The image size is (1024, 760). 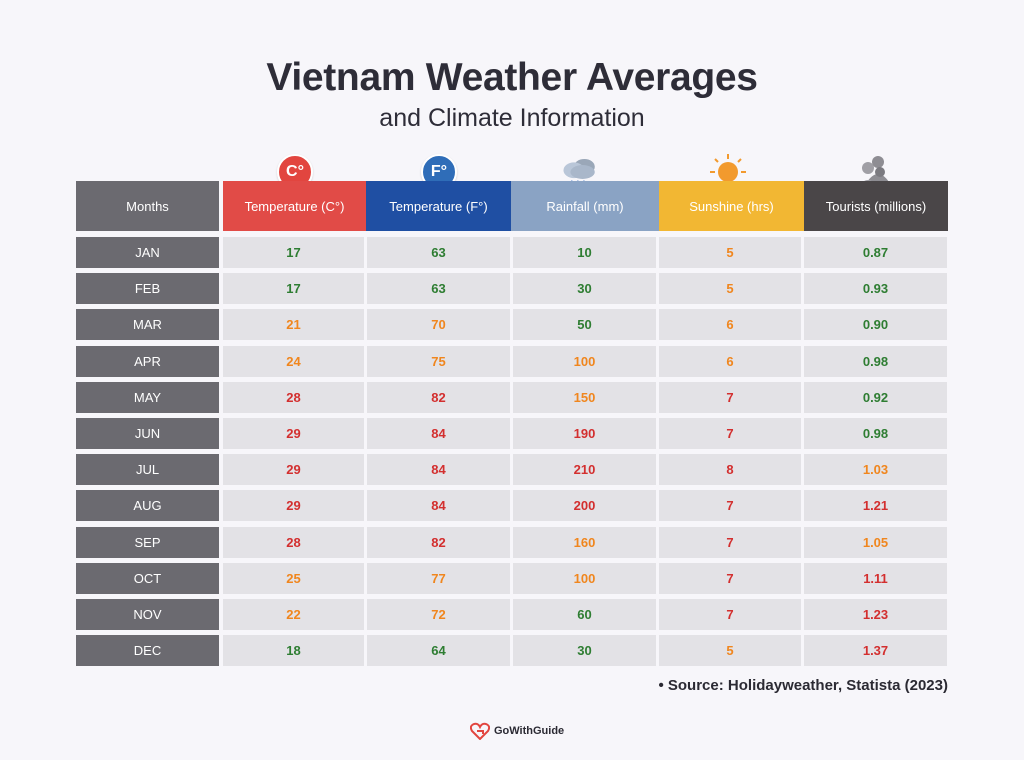 What do you see at coordinates (512, 506) in the screenshot?
I see `table-row: AUG 29 84 200 7 1.21` at bounding box center [512, 506].